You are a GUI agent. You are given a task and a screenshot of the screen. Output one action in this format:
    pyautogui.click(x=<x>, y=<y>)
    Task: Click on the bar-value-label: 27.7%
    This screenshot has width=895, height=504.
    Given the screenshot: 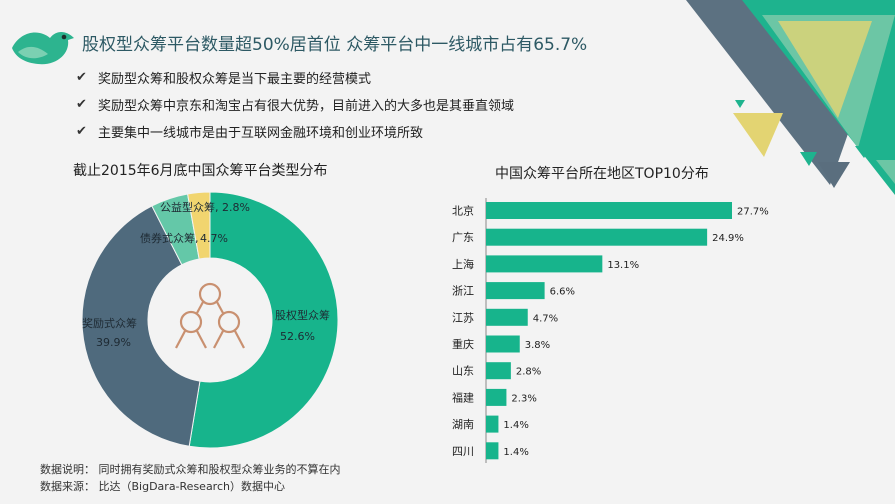 What is the action you would take?
    pyautogui.click(x=753, y=212)
    